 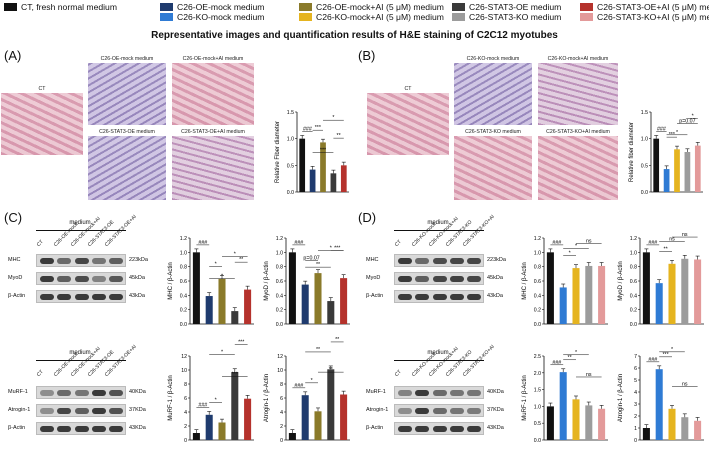 I want to click on micrograph-label: C26-OE-mock+AI medium, so click(x=213, y=59).